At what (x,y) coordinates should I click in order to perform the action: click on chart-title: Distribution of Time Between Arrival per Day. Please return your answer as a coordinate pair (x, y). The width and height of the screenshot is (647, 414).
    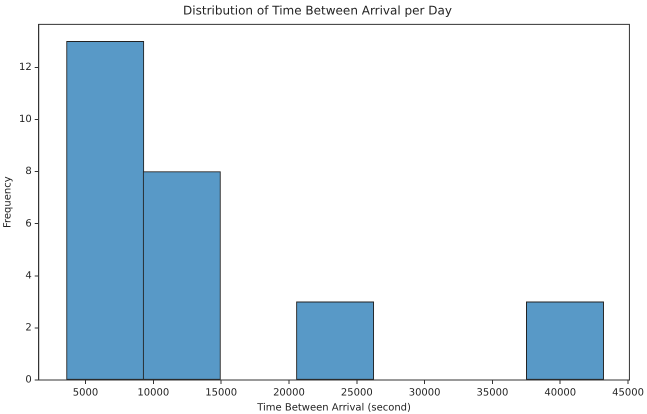
    Looking at the image, I should click on (317, 10).